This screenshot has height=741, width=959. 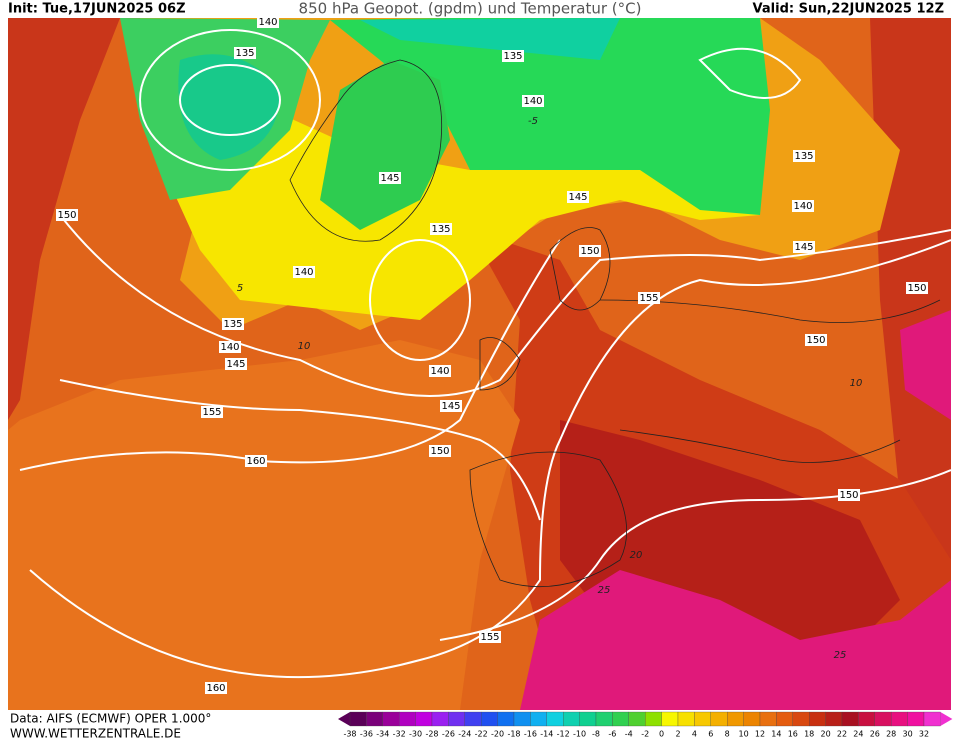 I want to click on colorbar-label: -16, so click(x=530, y=734).